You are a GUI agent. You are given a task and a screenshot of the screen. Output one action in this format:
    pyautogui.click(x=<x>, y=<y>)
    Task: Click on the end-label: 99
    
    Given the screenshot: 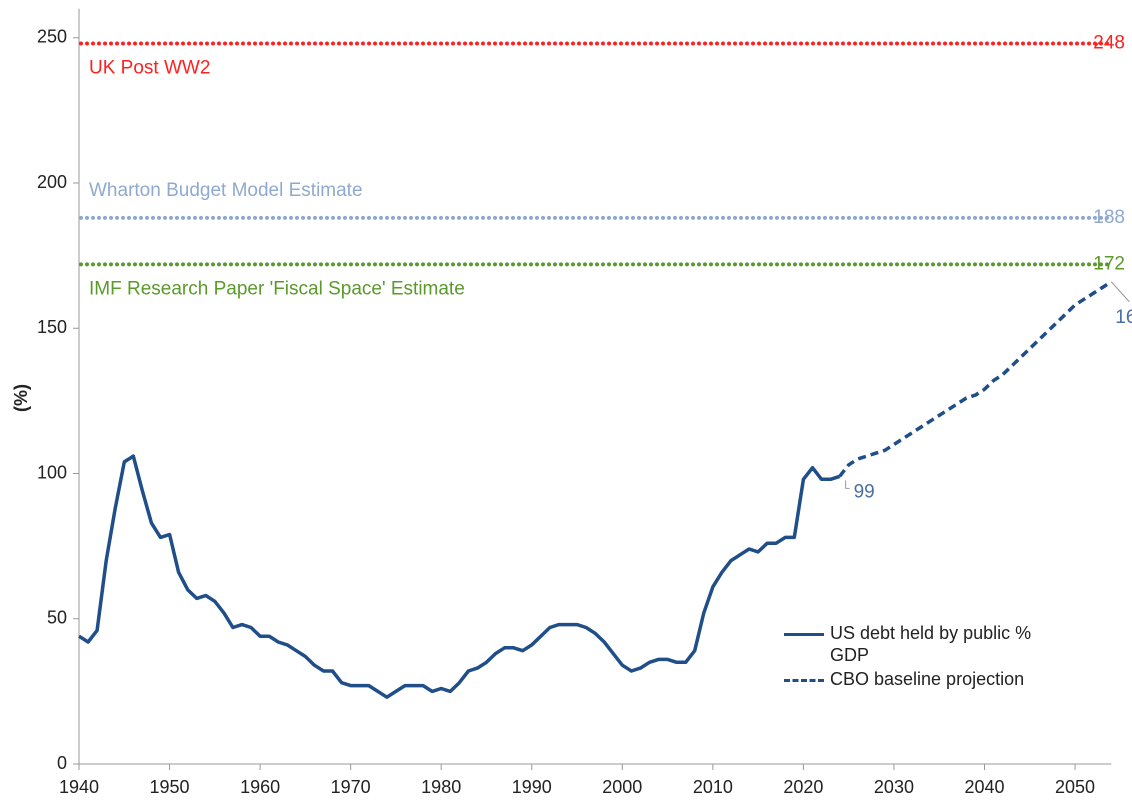 What is the action you would take?
    pyautogui.click(x=864, y=491)
    